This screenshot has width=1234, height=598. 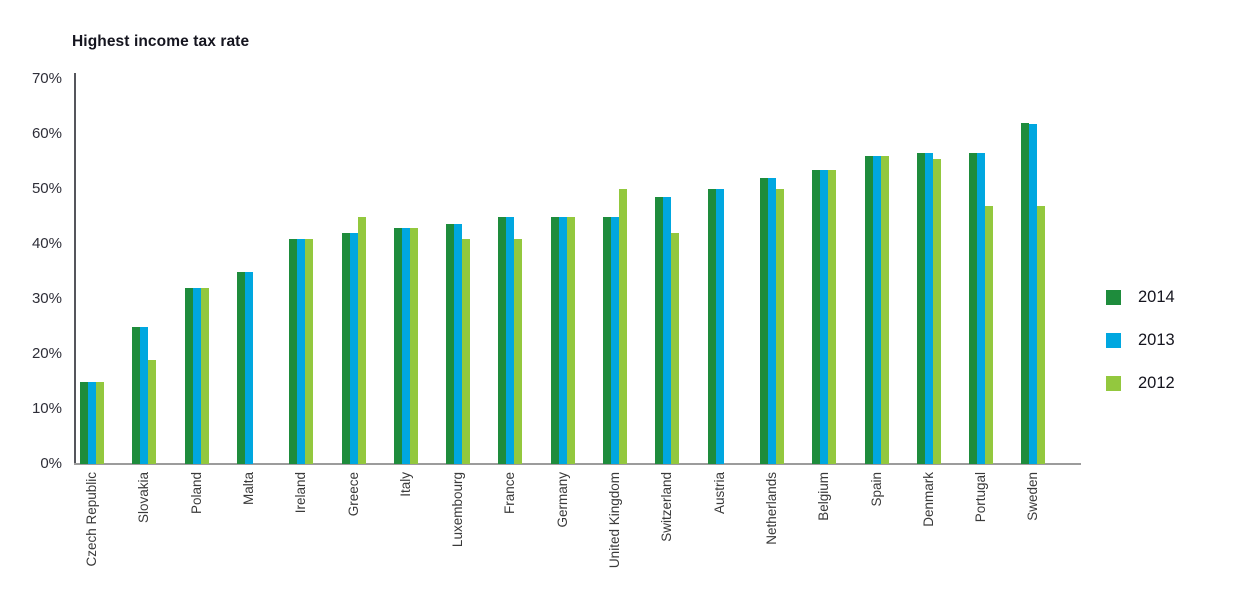 I want to click on x-label-netherlands: Netherlands, so click(x=771, y=508).